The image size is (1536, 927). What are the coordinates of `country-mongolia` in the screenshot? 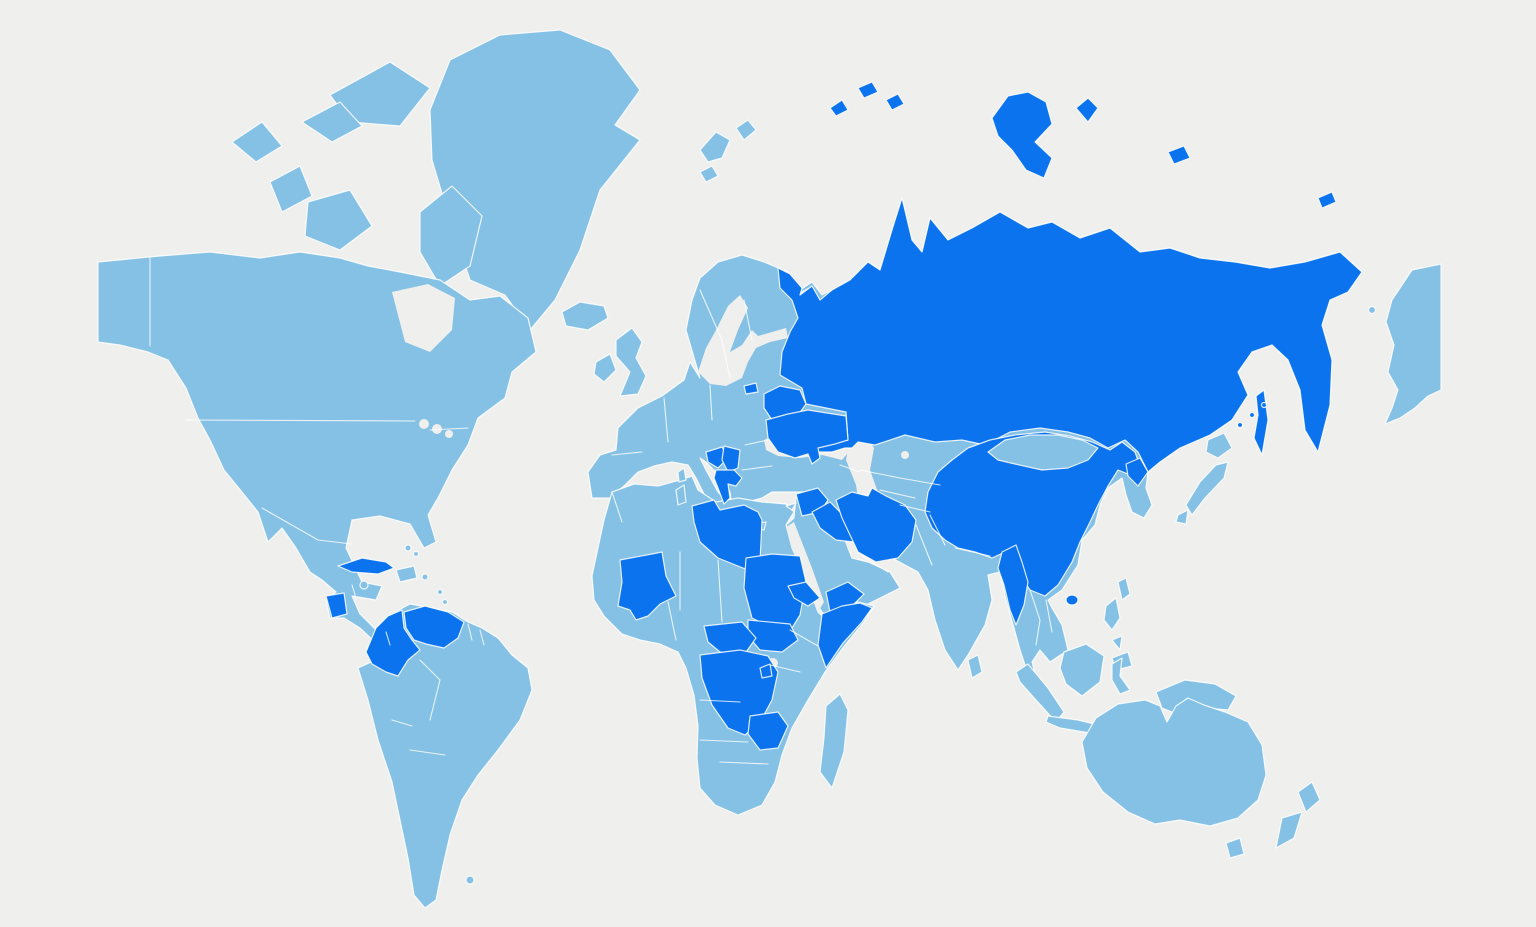 It's located at (1043, 452).